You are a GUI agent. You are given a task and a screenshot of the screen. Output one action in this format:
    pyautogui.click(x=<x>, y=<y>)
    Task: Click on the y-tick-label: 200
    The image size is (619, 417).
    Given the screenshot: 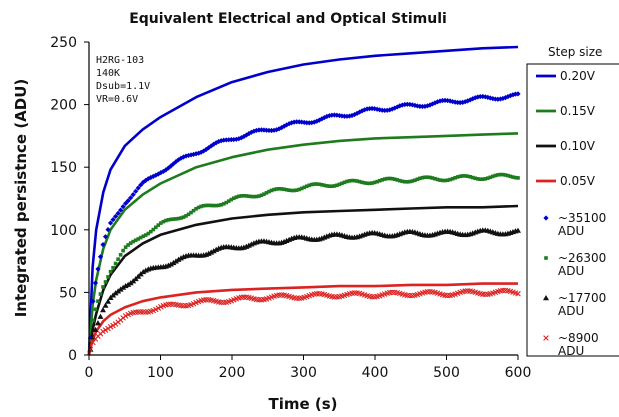 What is the action you would take?
    pyautogui.click(x=63, y=106)
    